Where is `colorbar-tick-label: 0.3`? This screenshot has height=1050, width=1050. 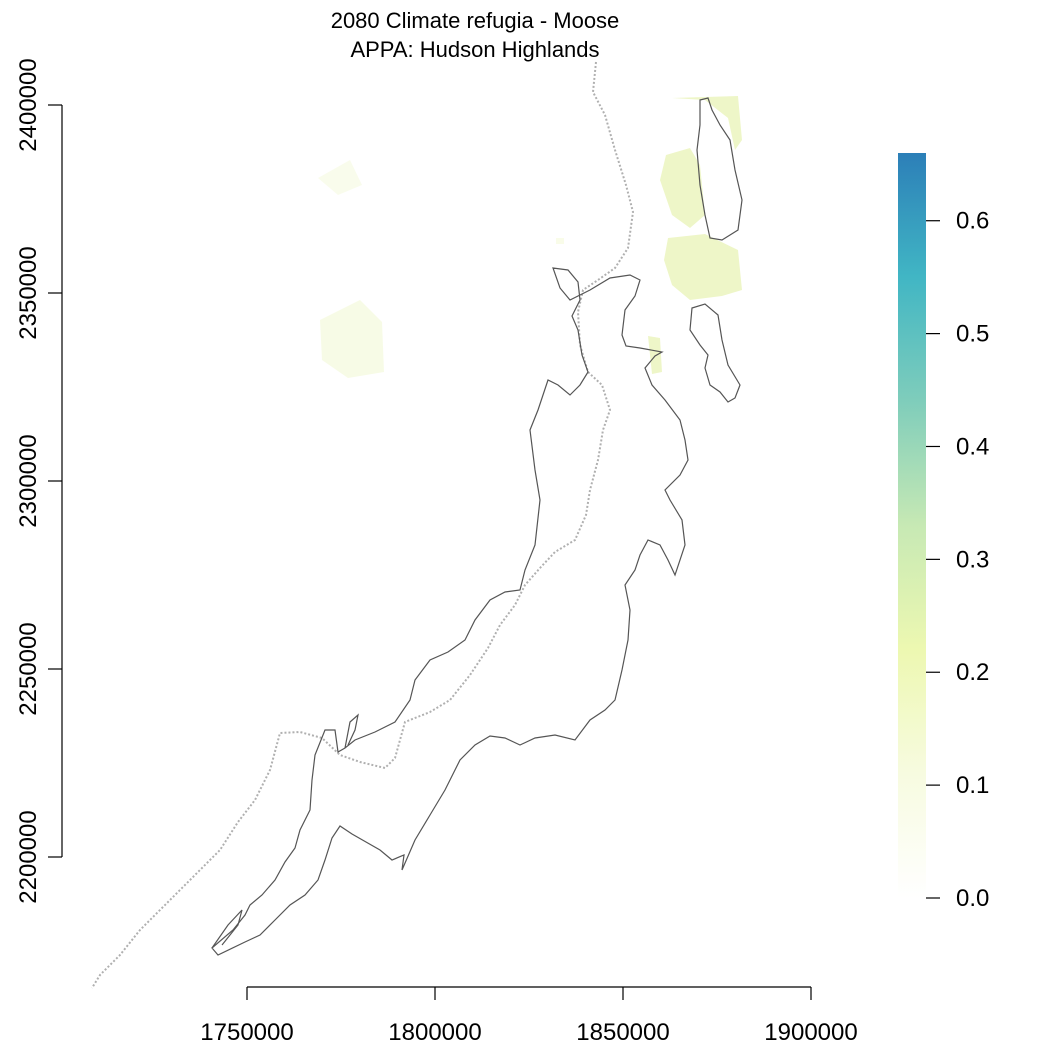
colorbar-tick-label: 0.3 is located at coordinates (972, 559).